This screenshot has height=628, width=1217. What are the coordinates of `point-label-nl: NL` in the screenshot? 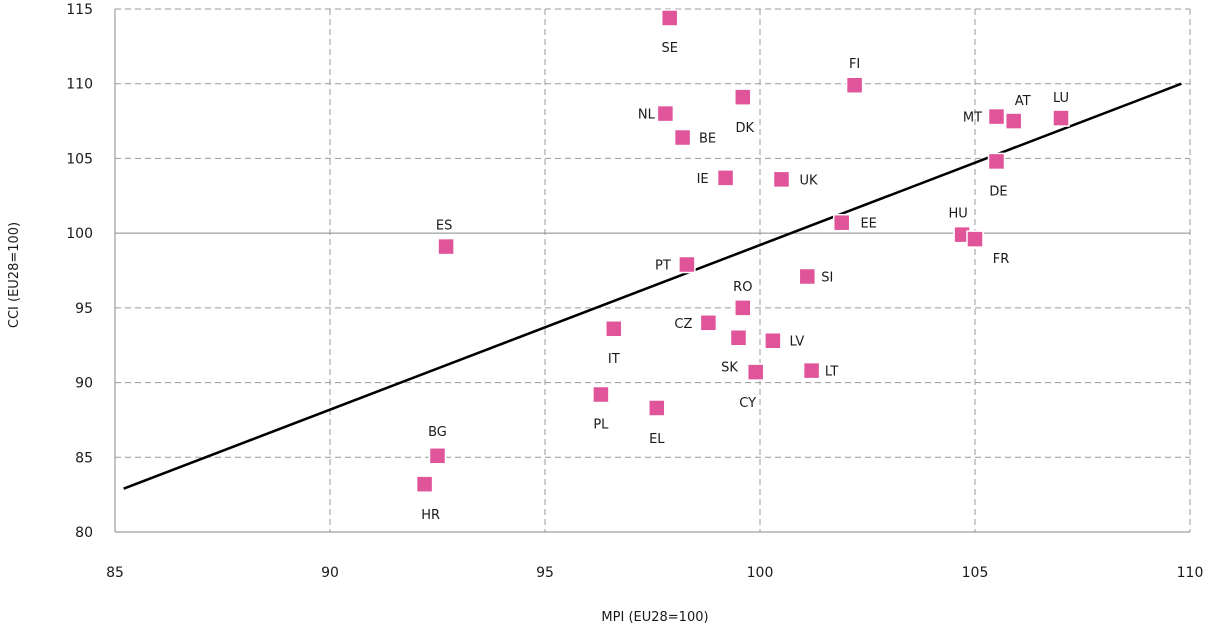 It's located at (647, 115).